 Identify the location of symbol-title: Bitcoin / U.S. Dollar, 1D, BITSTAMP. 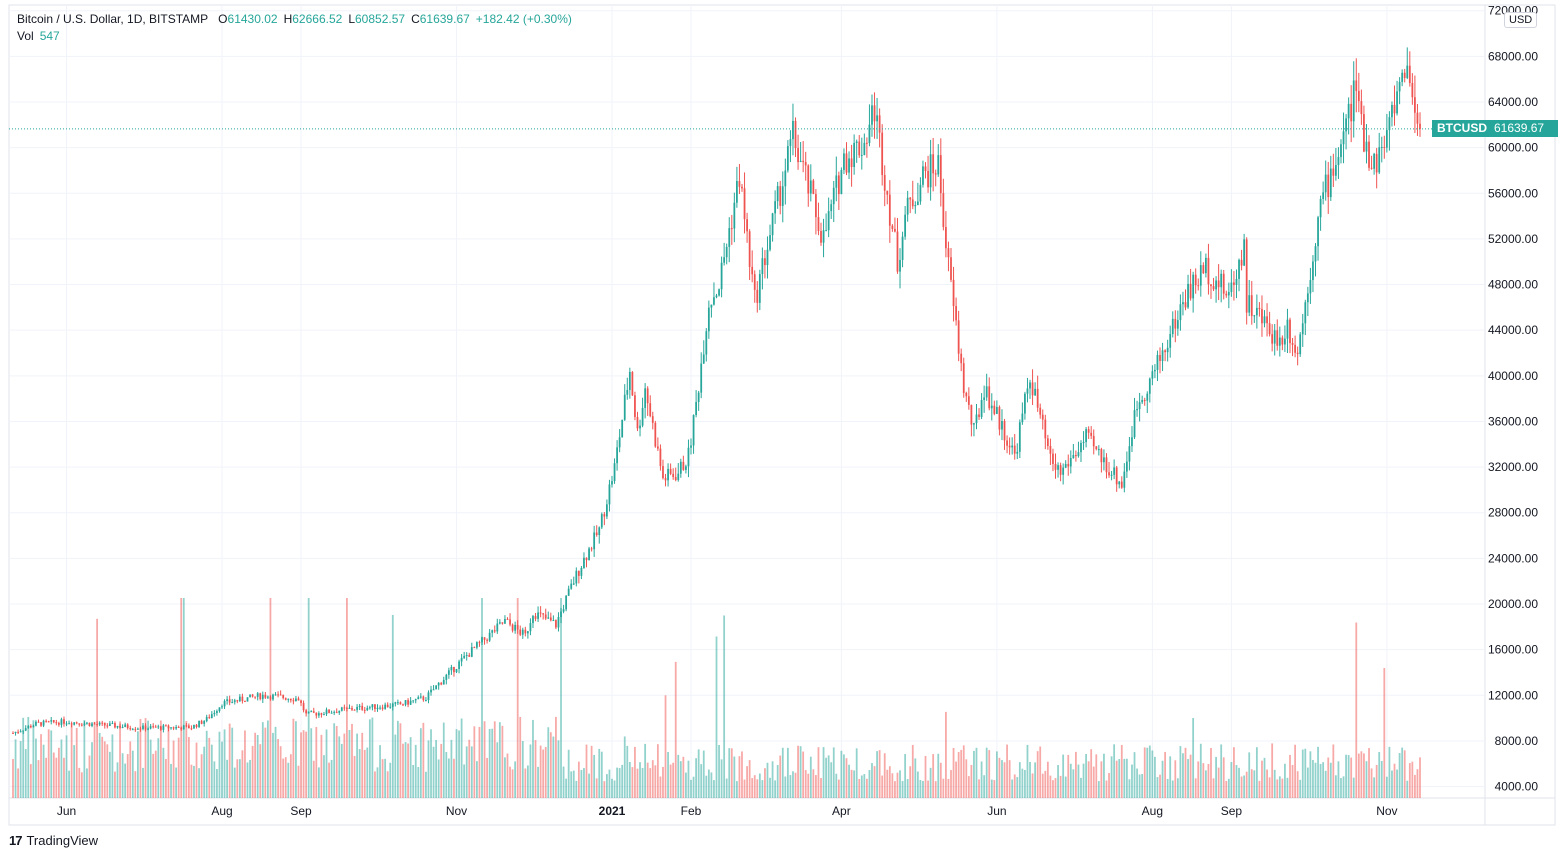
(113, 19).